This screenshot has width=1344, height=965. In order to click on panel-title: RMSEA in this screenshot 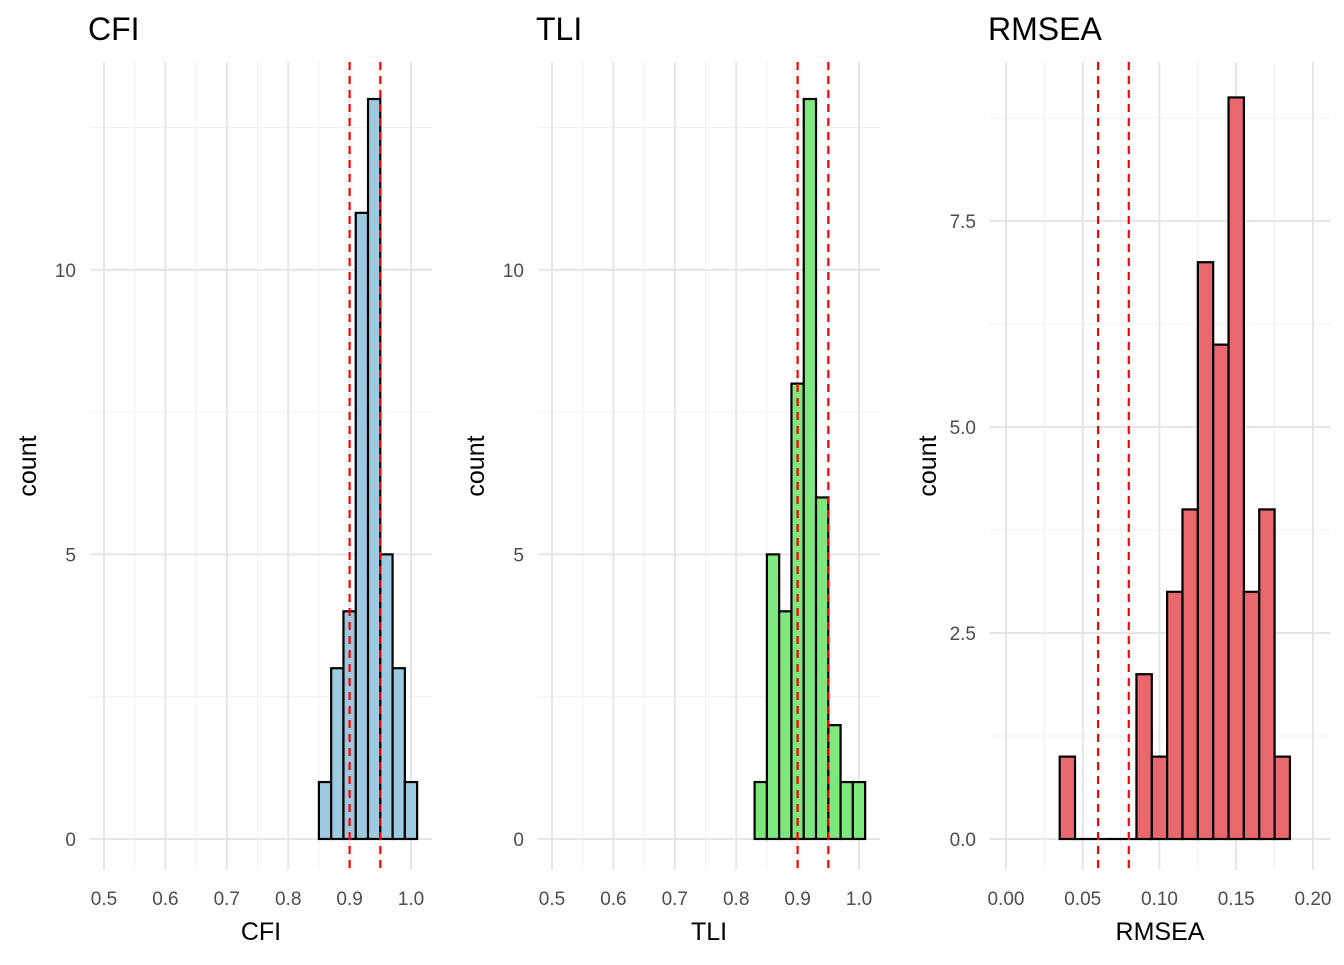, I will do `click(1045, 29)`.